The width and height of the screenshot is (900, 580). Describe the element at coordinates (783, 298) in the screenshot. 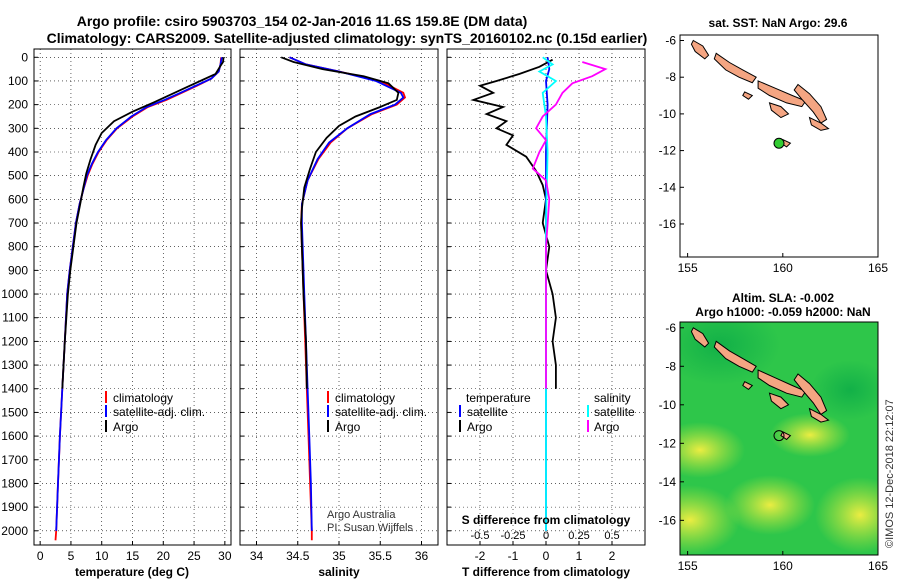

I see `sla-map-title1: Altim. SLA: -0.002` at that location.